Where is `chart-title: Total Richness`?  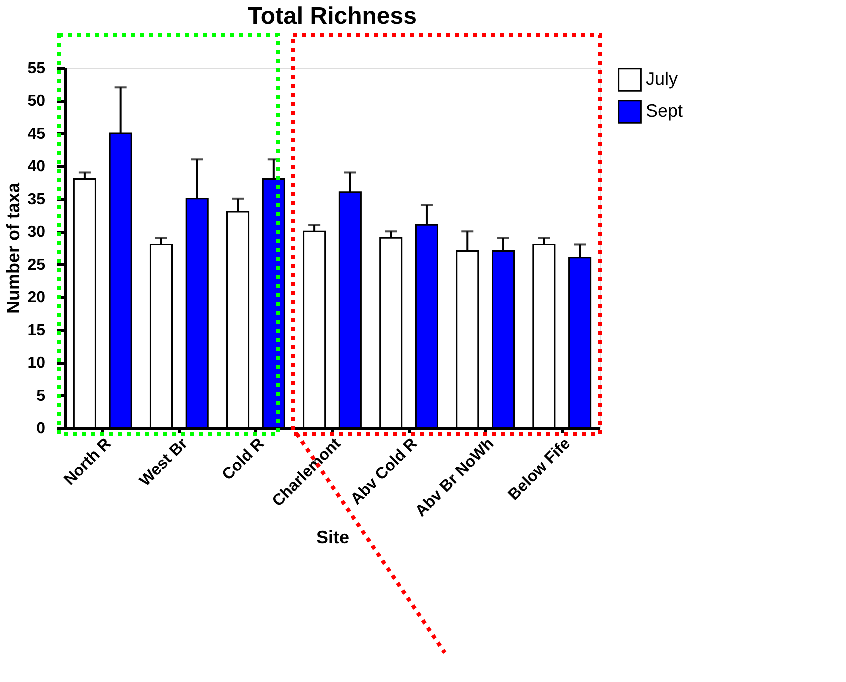 chart-title: Total Richness is located at coordinates (332, 16).